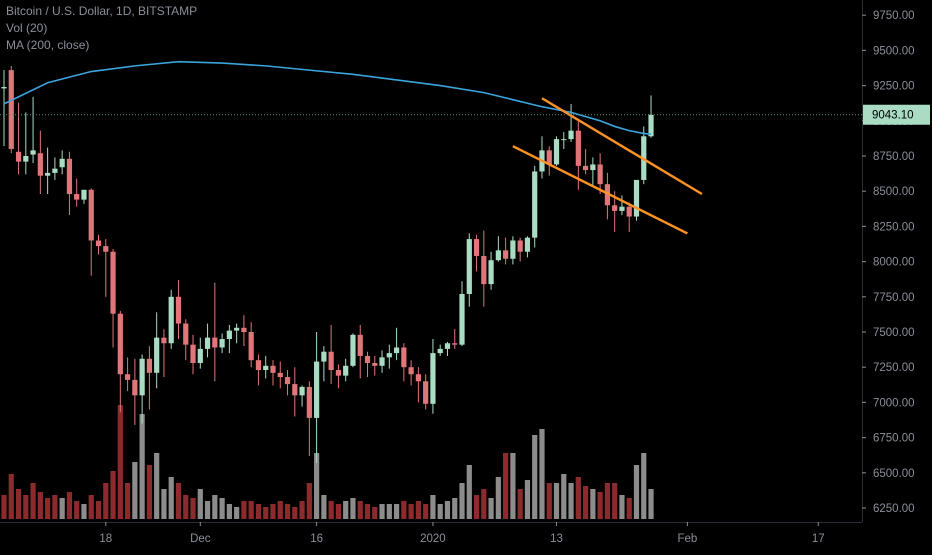 This screenshot has width=932, height=555. I want to click on symbol-title: Bitcoin / U.S. Dollar, 1D, BITSTAMP, so click(102, 11).